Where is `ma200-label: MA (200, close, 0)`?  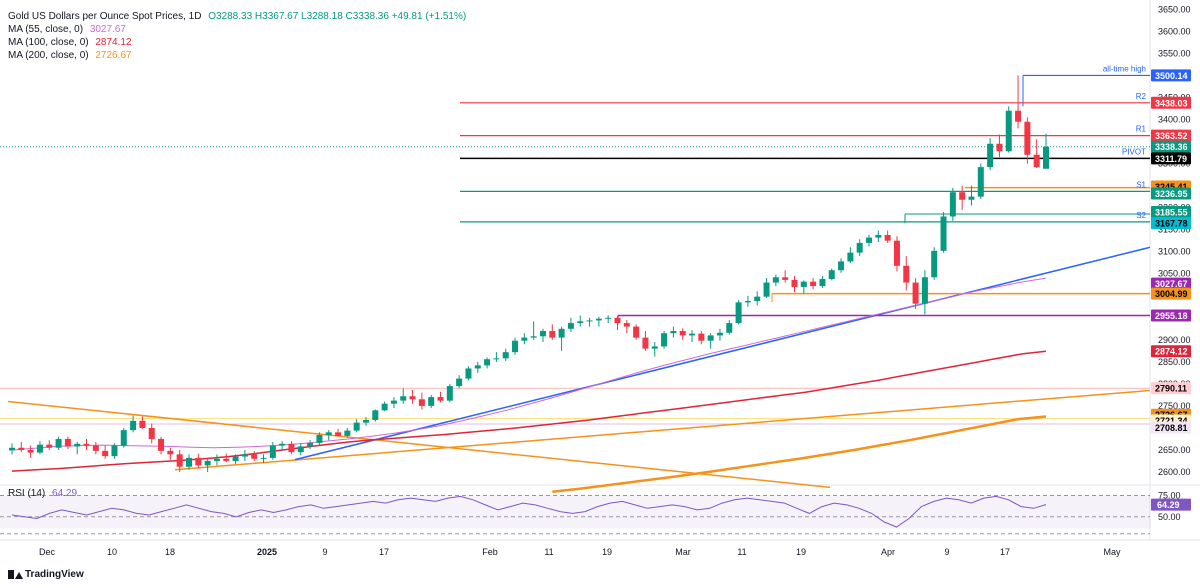 ma200-label: MA (200, close, 0) is located at coordinates (48, 55).